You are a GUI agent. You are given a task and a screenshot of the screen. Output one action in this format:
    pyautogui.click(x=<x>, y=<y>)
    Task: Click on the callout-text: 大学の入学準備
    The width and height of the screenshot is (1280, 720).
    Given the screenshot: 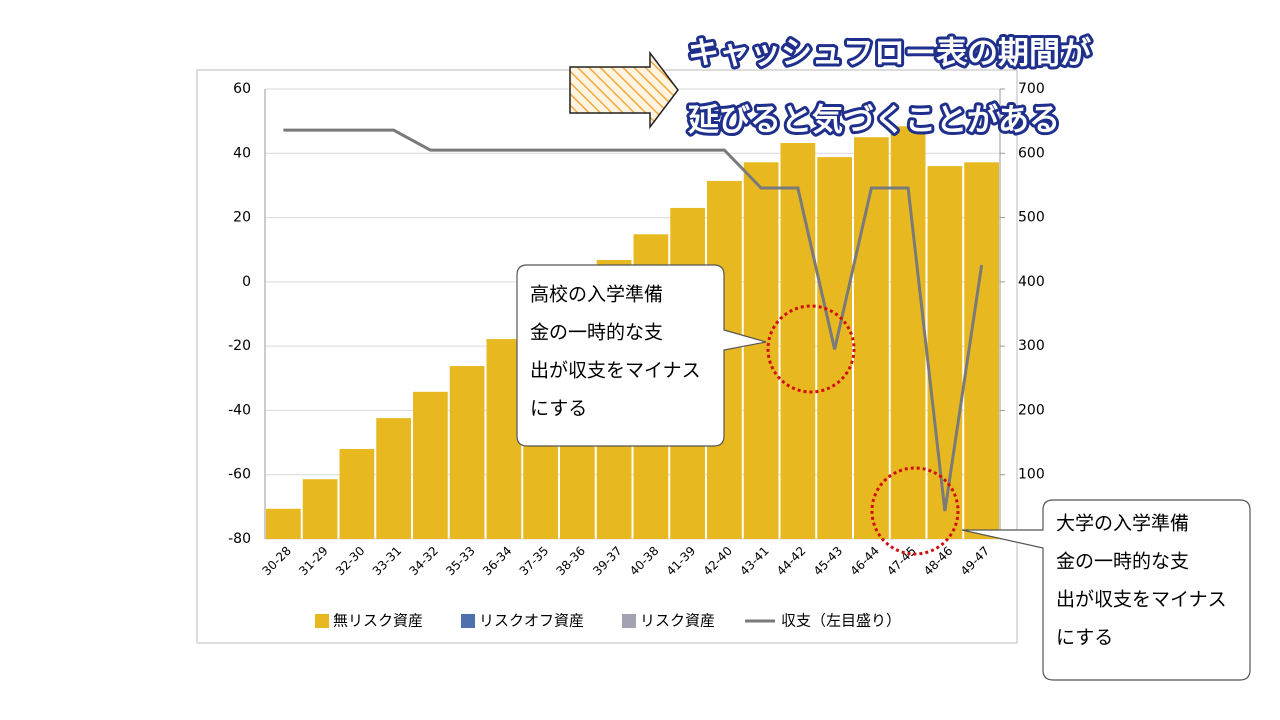 What is the action you would take?
    pyautogui.click(x=1122, y=524)
    